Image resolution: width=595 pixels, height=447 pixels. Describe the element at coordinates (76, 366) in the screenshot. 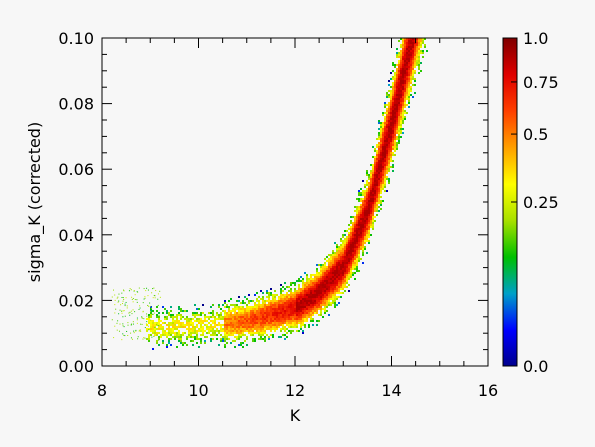

I see `y-tick-label: 0.00` at that location.